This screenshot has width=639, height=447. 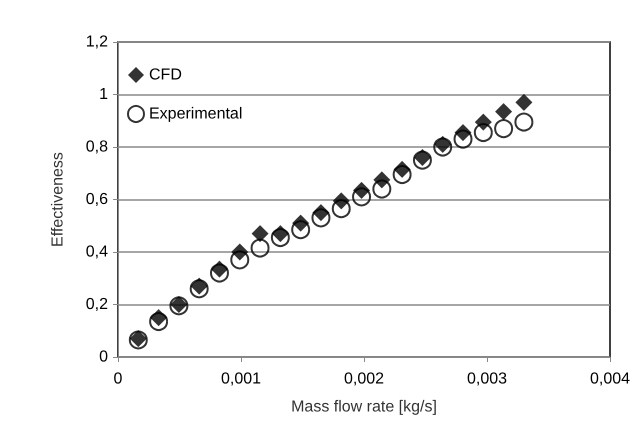 I want to click on y-tick-label: 1, so click(x=103, y=94).